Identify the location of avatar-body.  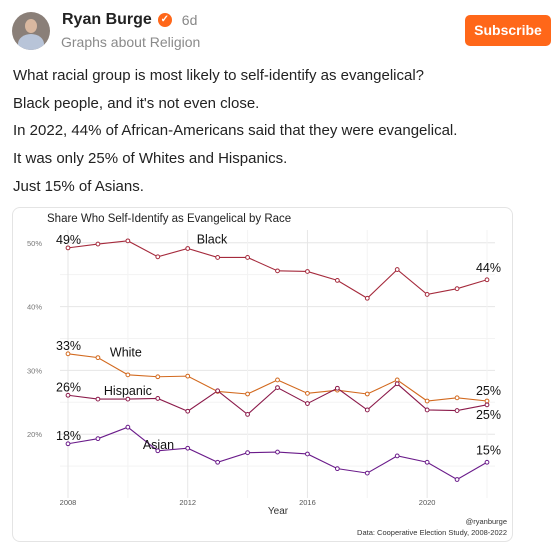
(31, 42).